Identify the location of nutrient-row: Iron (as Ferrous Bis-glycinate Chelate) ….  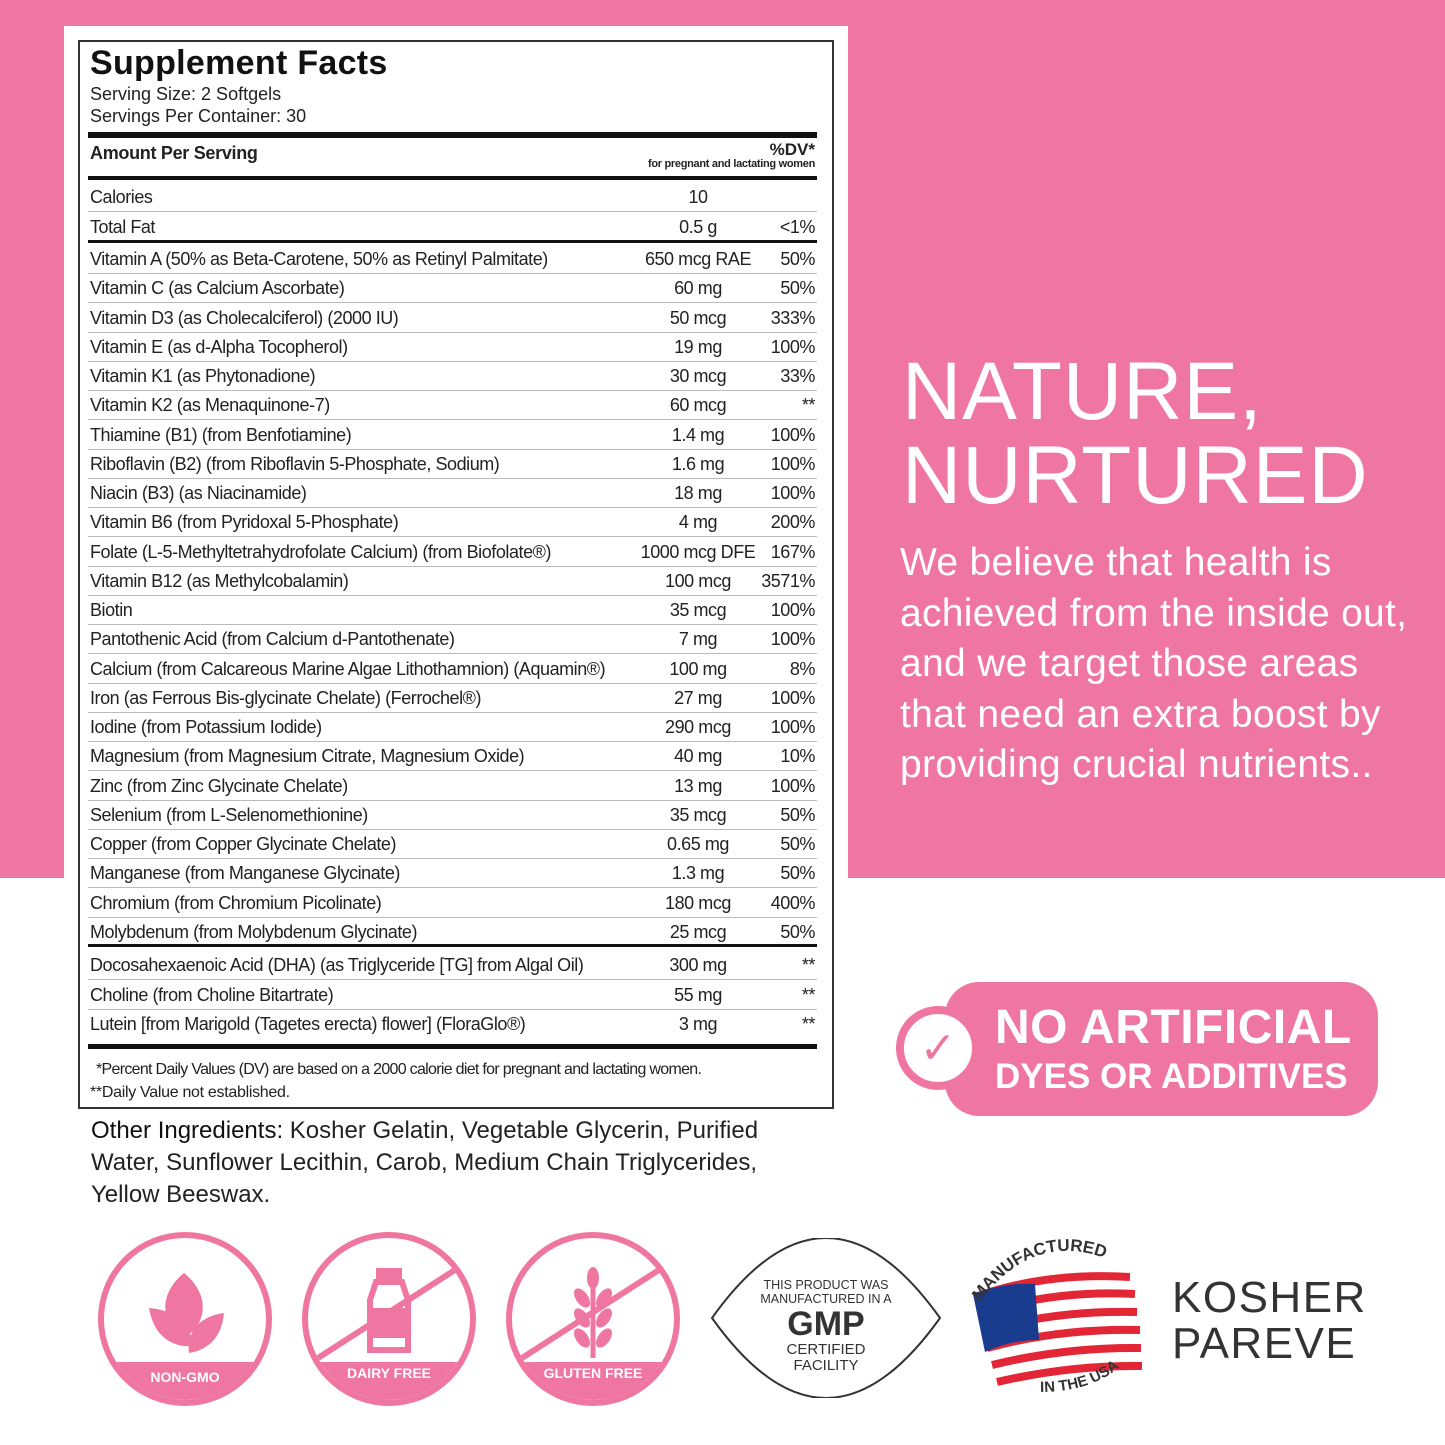
(452, 698).